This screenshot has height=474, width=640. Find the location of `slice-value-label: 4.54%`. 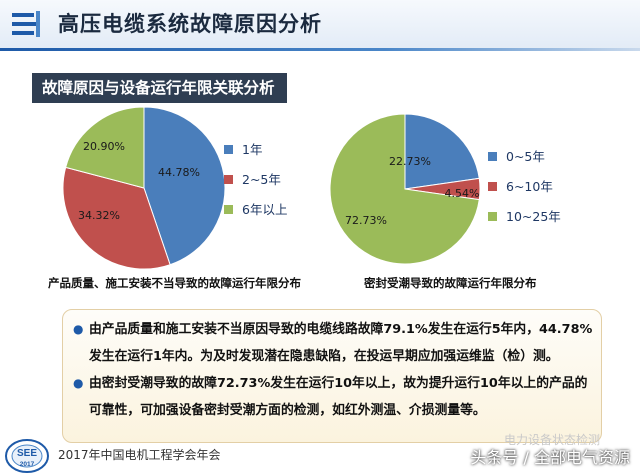

slice-value-label: 4.54% is located at coordinates (462, 193).